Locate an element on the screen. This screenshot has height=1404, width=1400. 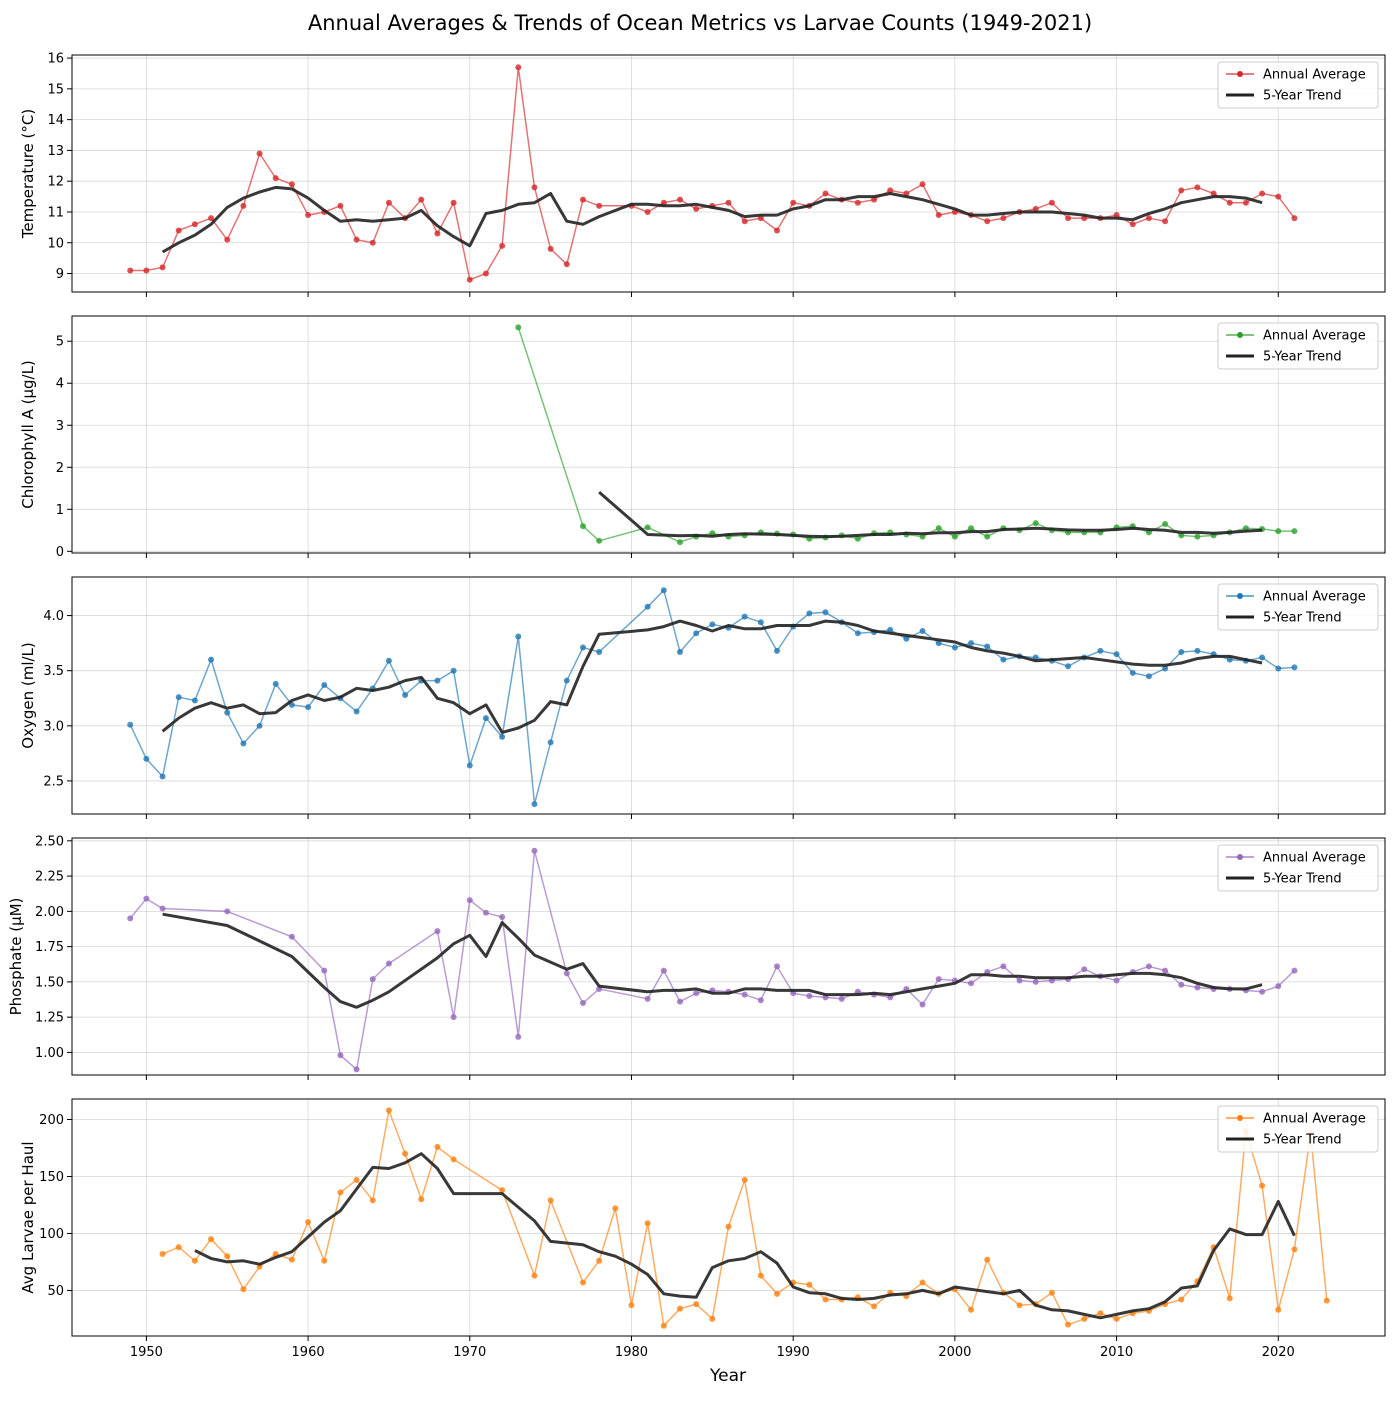
y-tick-label: 12 is located at coordinates (55, 182).